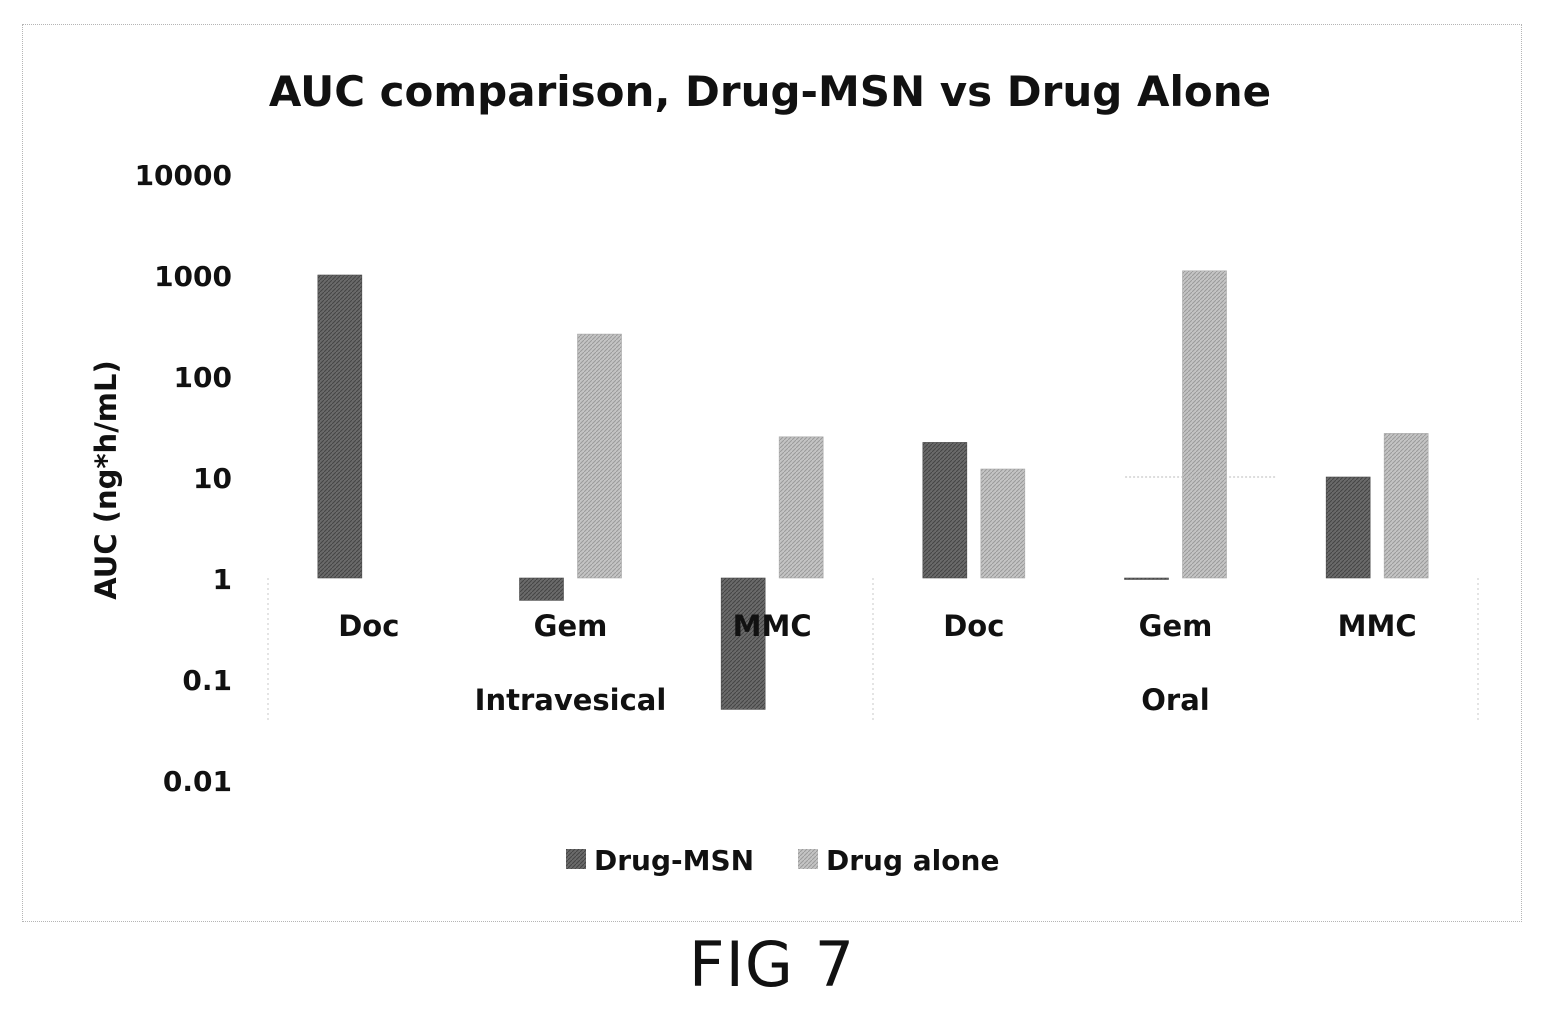  I want to click on y-axis-label: AUC (ng*h/mL), so click(106, 480).